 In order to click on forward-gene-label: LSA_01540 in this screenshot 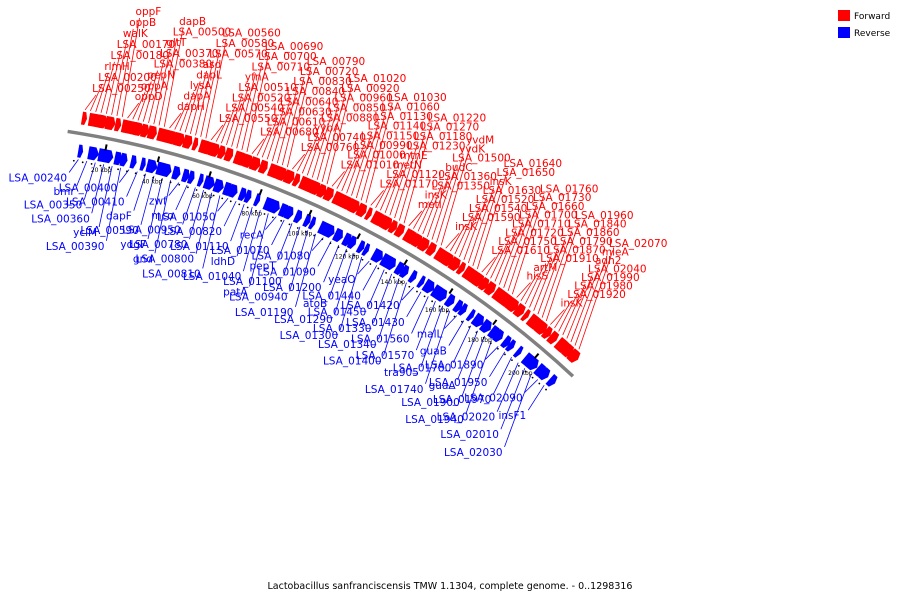, I will do `click(498, 209)`.